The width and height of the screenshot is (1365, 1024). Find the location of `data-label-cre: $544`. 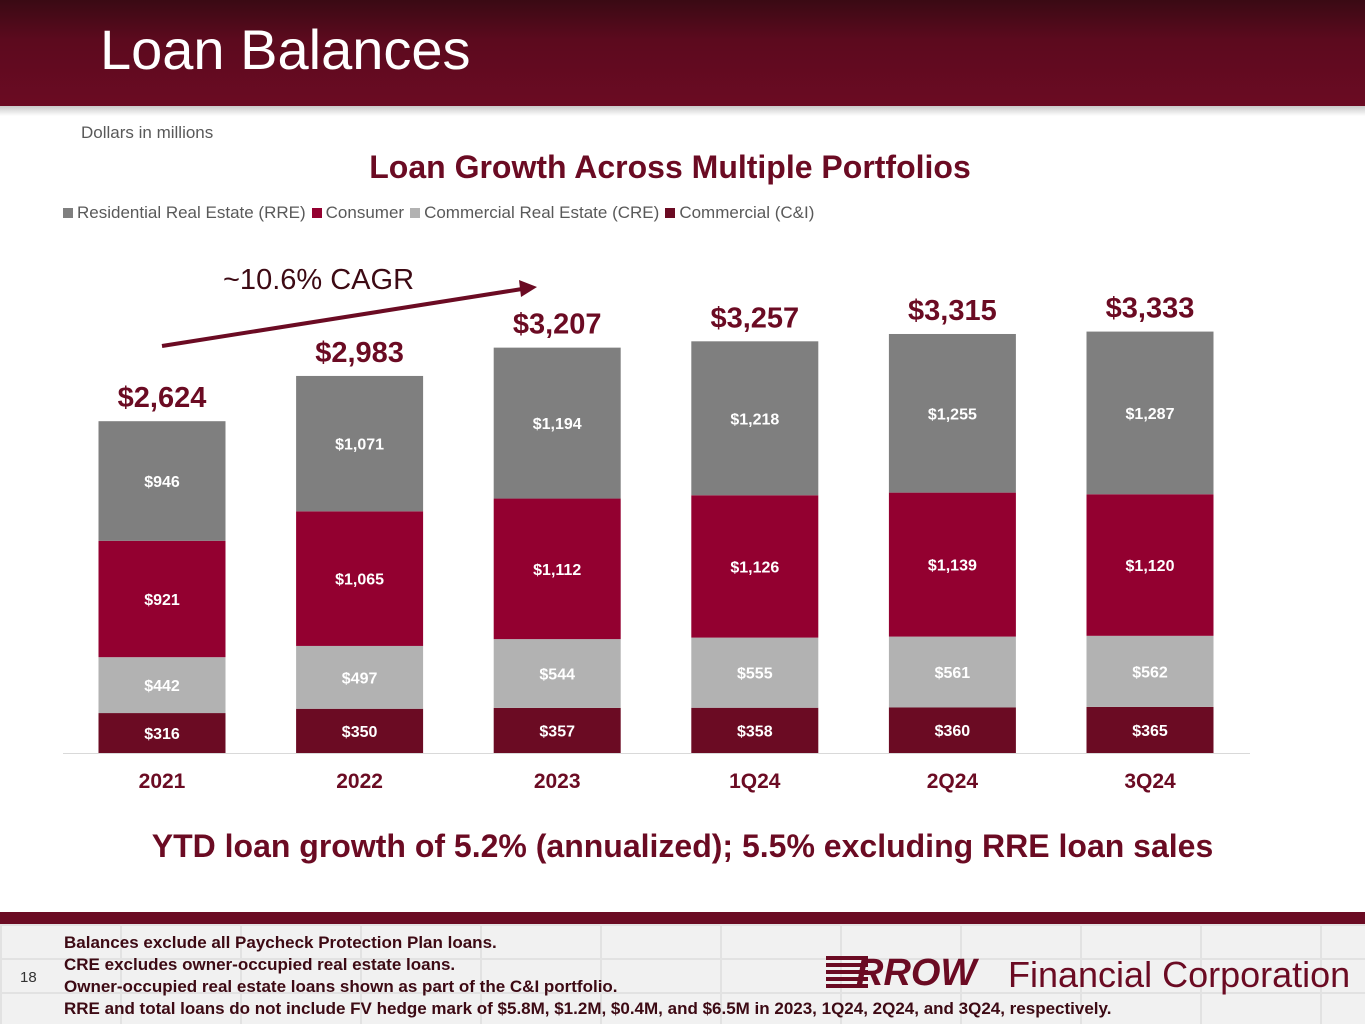

data-label-cre: $544 is located at coordinates (557, 674).